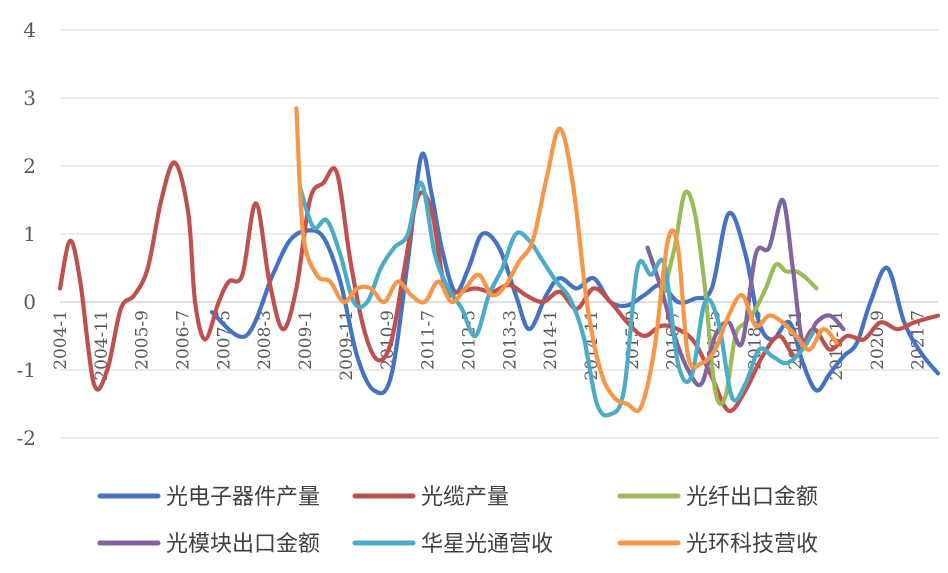  What do you see at coordinates (752, 544) in the screenshot?
I see `legend-label: 光环科技营收` at bounding box center [752, 544].